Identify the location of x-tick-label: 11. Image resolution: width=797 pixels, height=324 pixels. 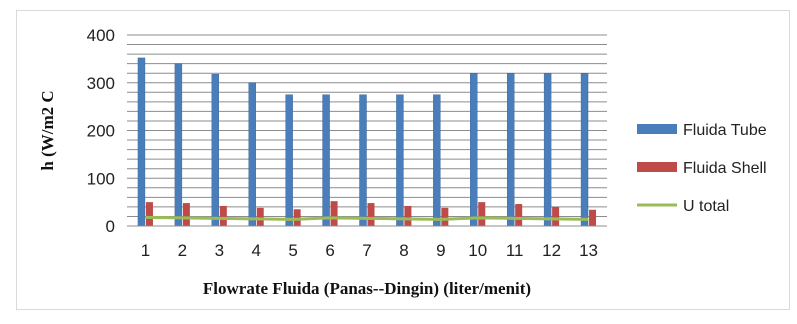
(515, 250).